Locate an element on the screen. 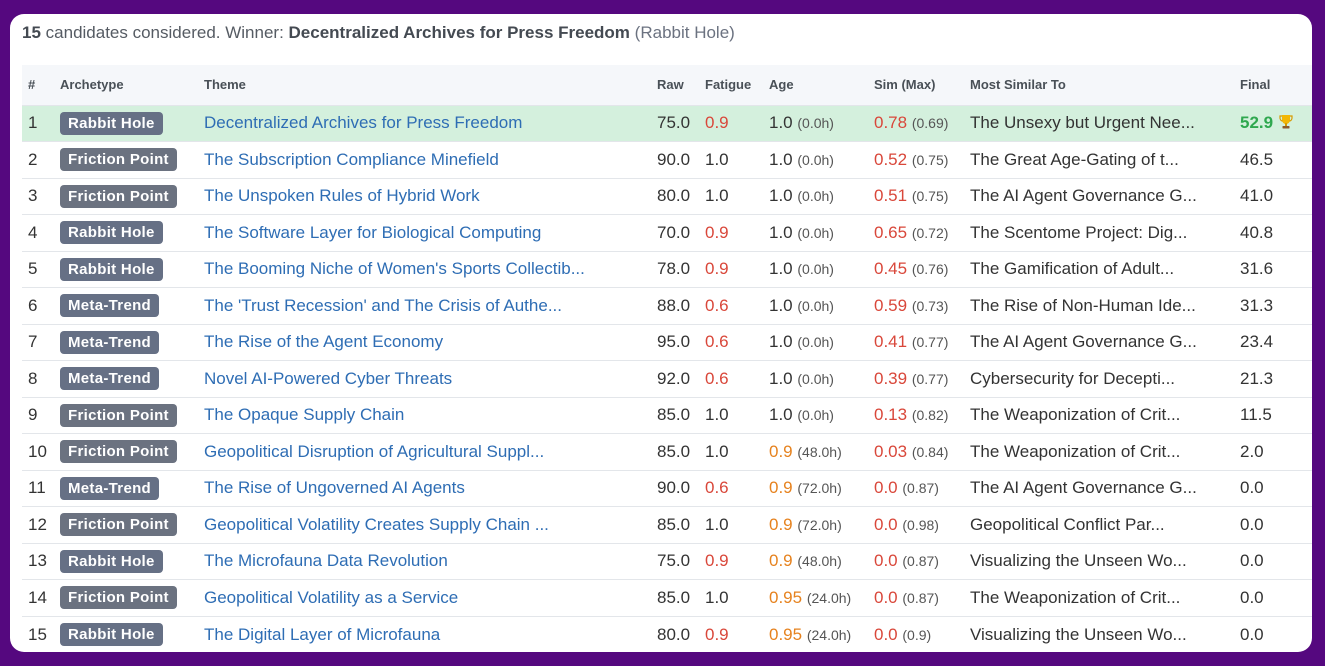 This screenshot has width=1325, height=666. final-cell: 31.6 is located at coordinates (1273, 269).